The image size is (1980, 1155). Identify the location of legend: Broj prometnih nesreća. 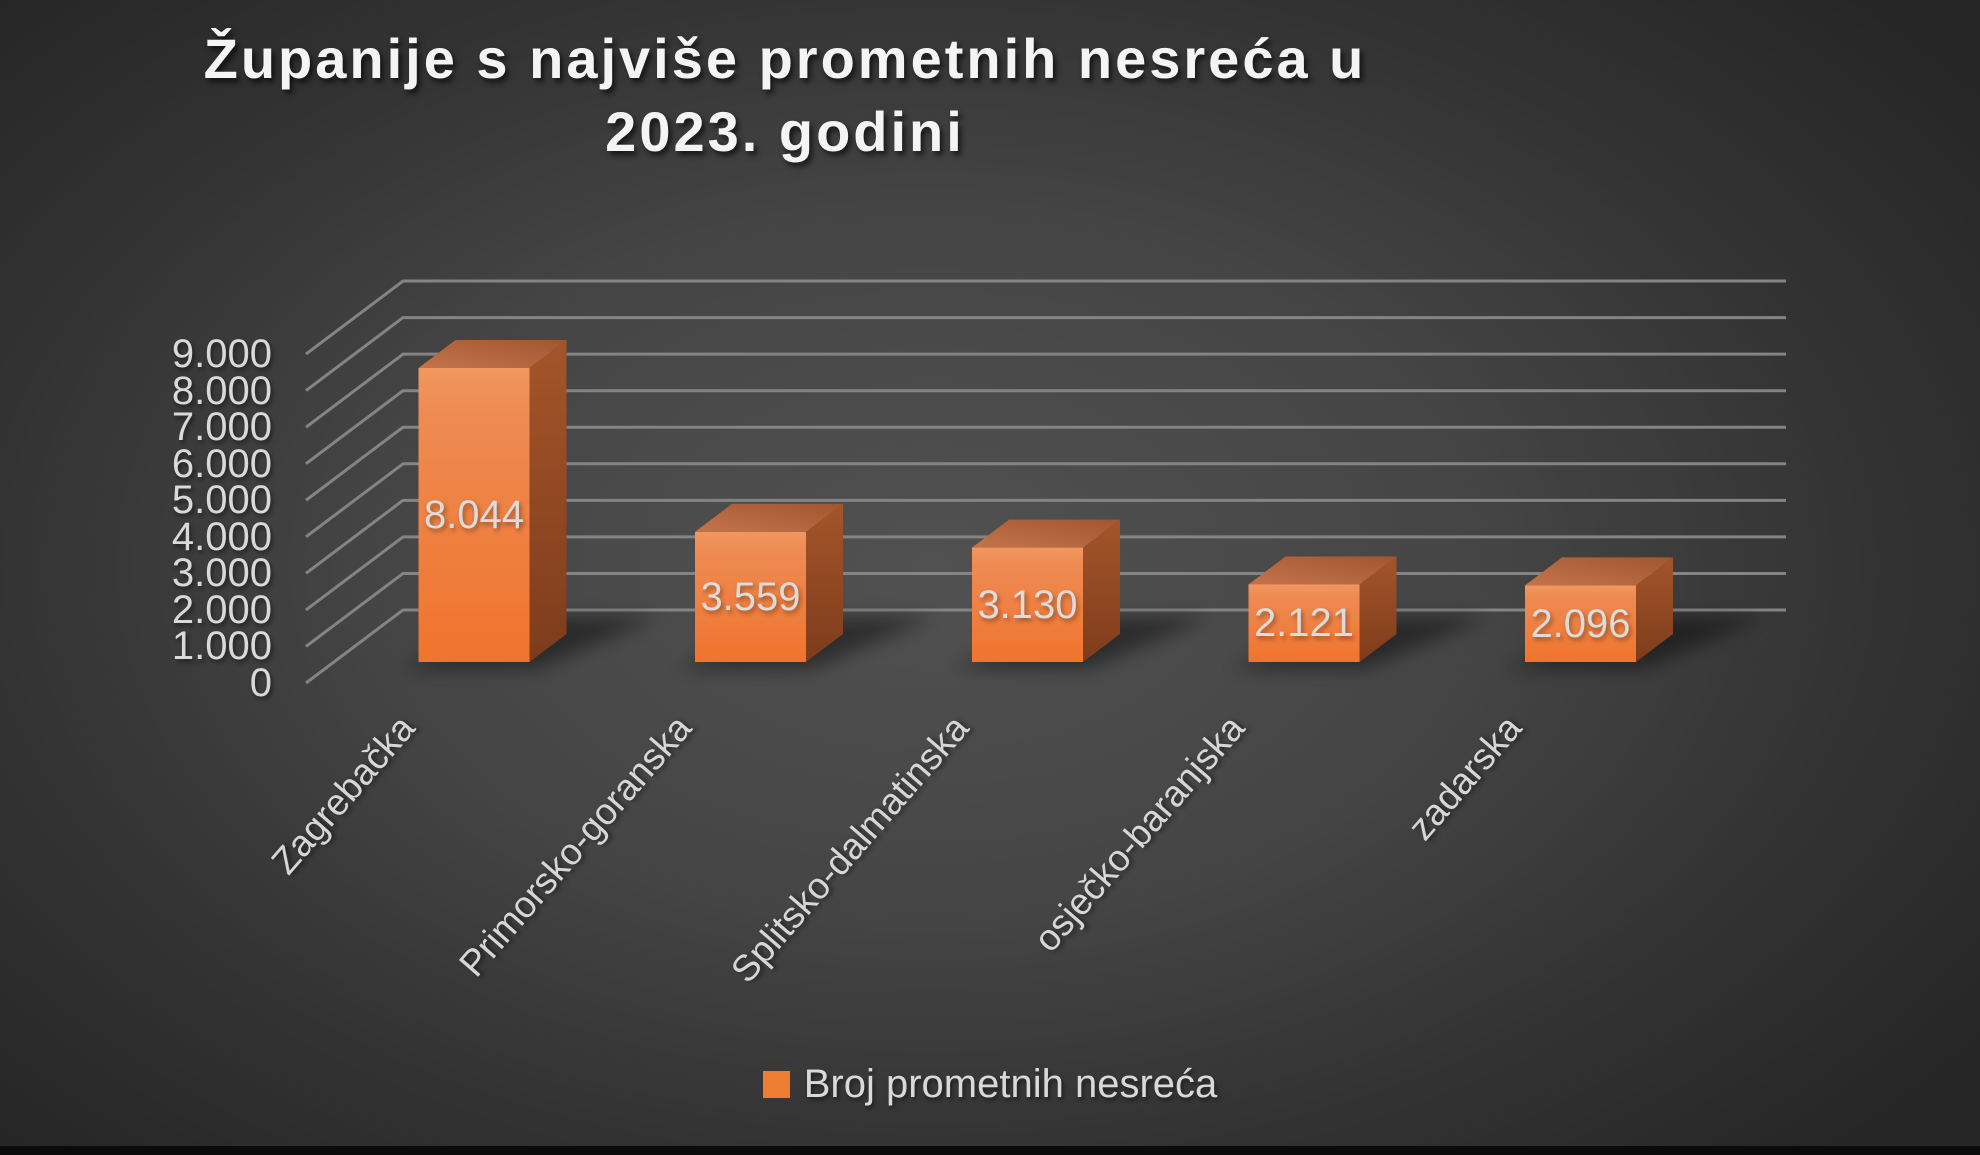
(990, 1084).